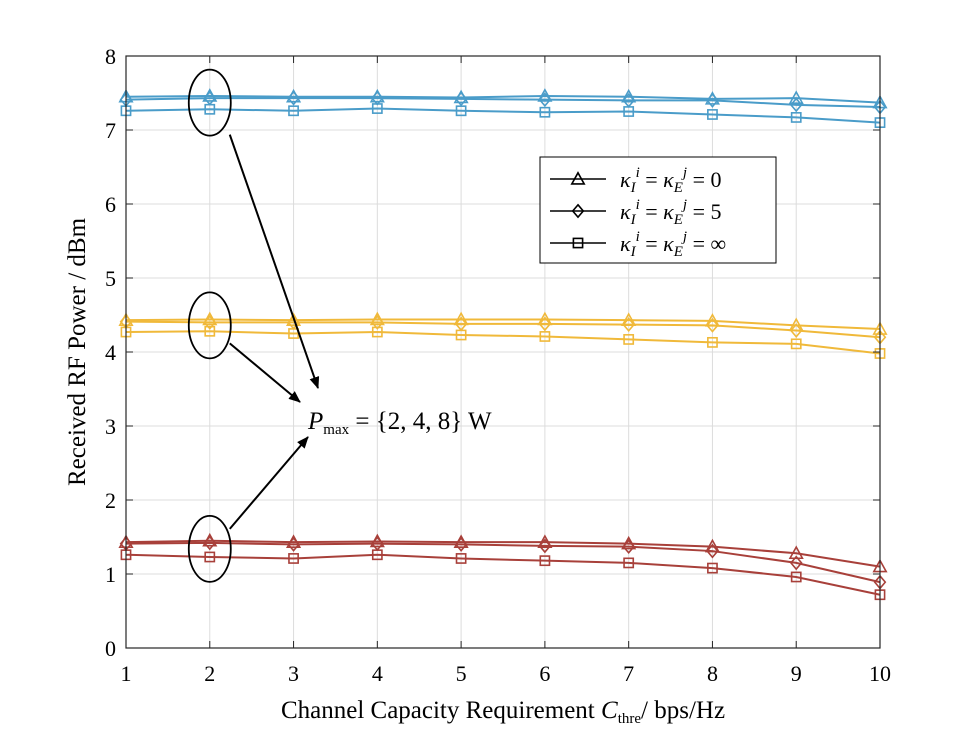 Image resolution: width=972 pixels, height=729 pixels. Describe the element at coordinates (77, 351) in the screenshot. I see `y-axis-label: Received RF Power / dBm` at that location.